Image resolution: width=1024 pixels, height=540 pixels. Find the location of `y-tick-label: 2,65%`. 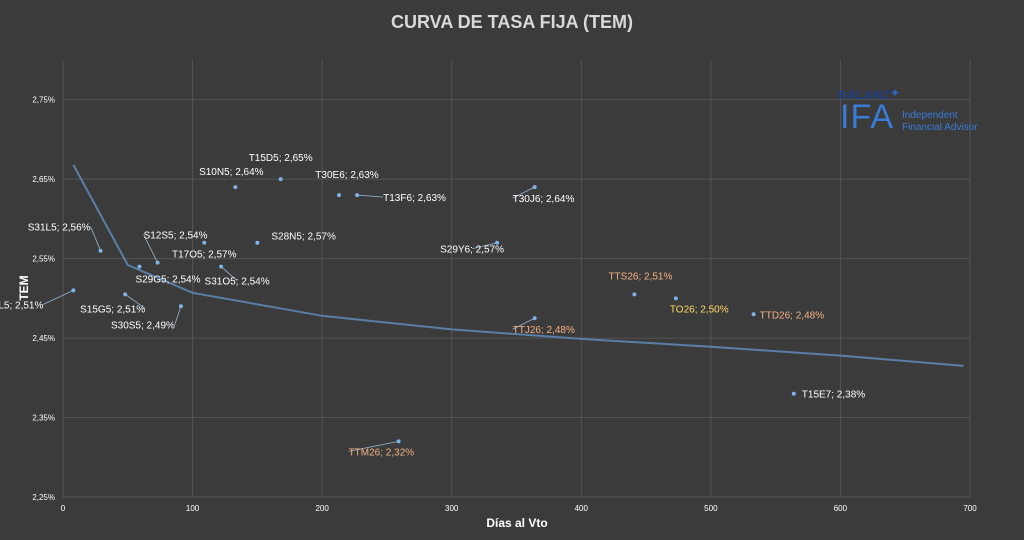

y-tick-label: 2,65% is located at coordinates (43, 179).